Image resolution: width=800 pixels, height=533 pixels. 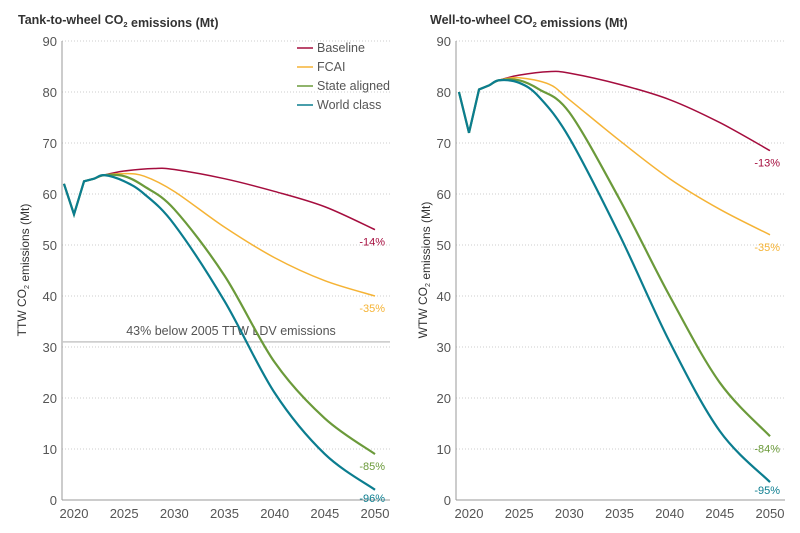 What do you see at coordinates (118, 21) in the screenshot?
I see `chart-title: Tank-to-wheel CO2 emissions (Mt)` at bounding box center [118, 21].